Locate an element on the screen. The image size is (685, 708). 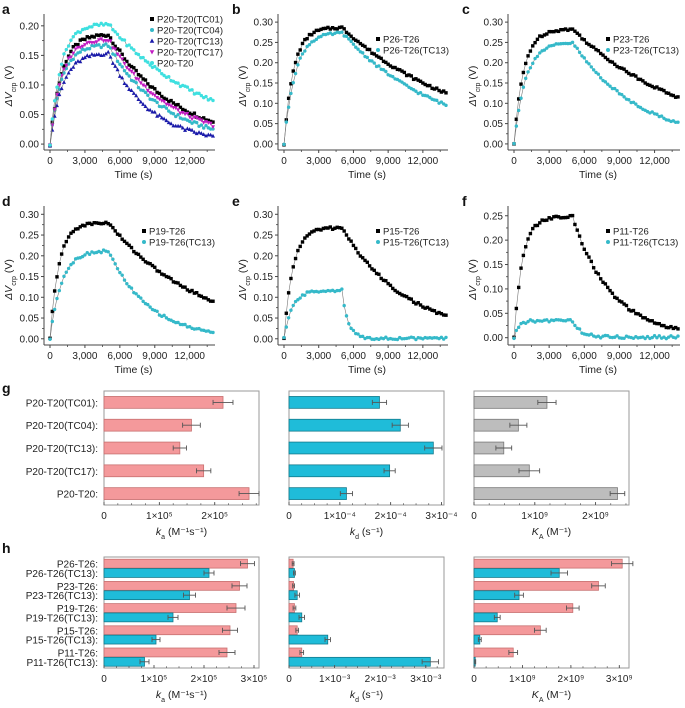
y-tick-label: 0.15 is located at coordinates (264, 277).